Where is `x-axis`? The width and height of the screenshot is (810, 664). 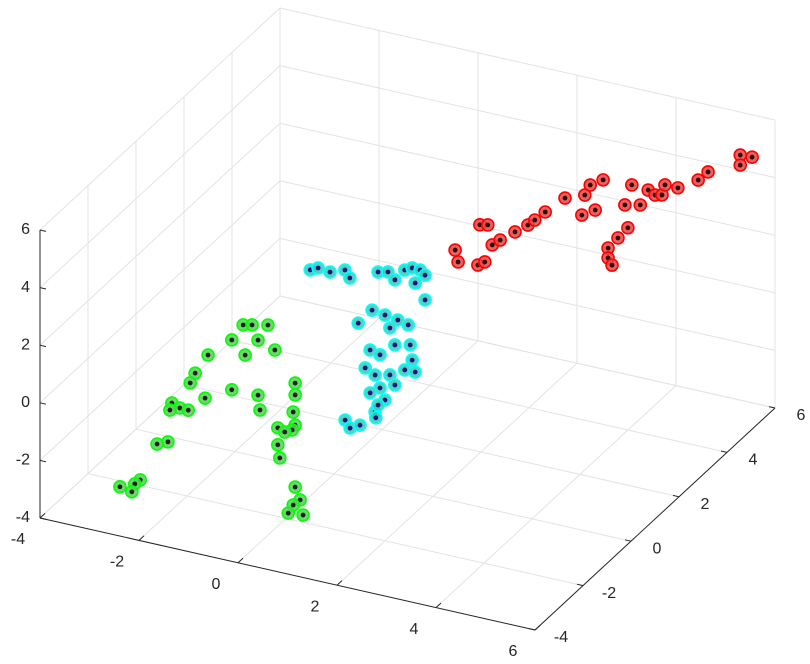
x-axis is located at coordinates (287, 574).